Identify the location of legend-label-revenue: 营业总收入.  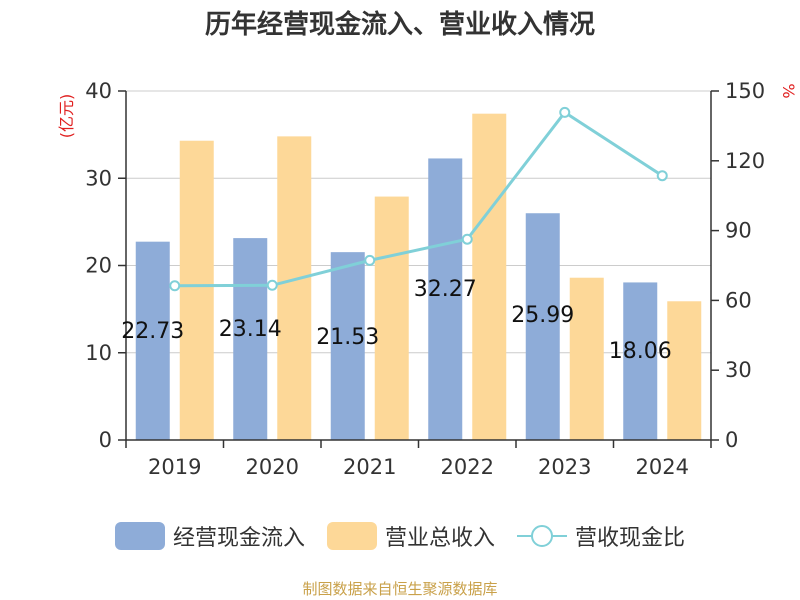
(439, 538).